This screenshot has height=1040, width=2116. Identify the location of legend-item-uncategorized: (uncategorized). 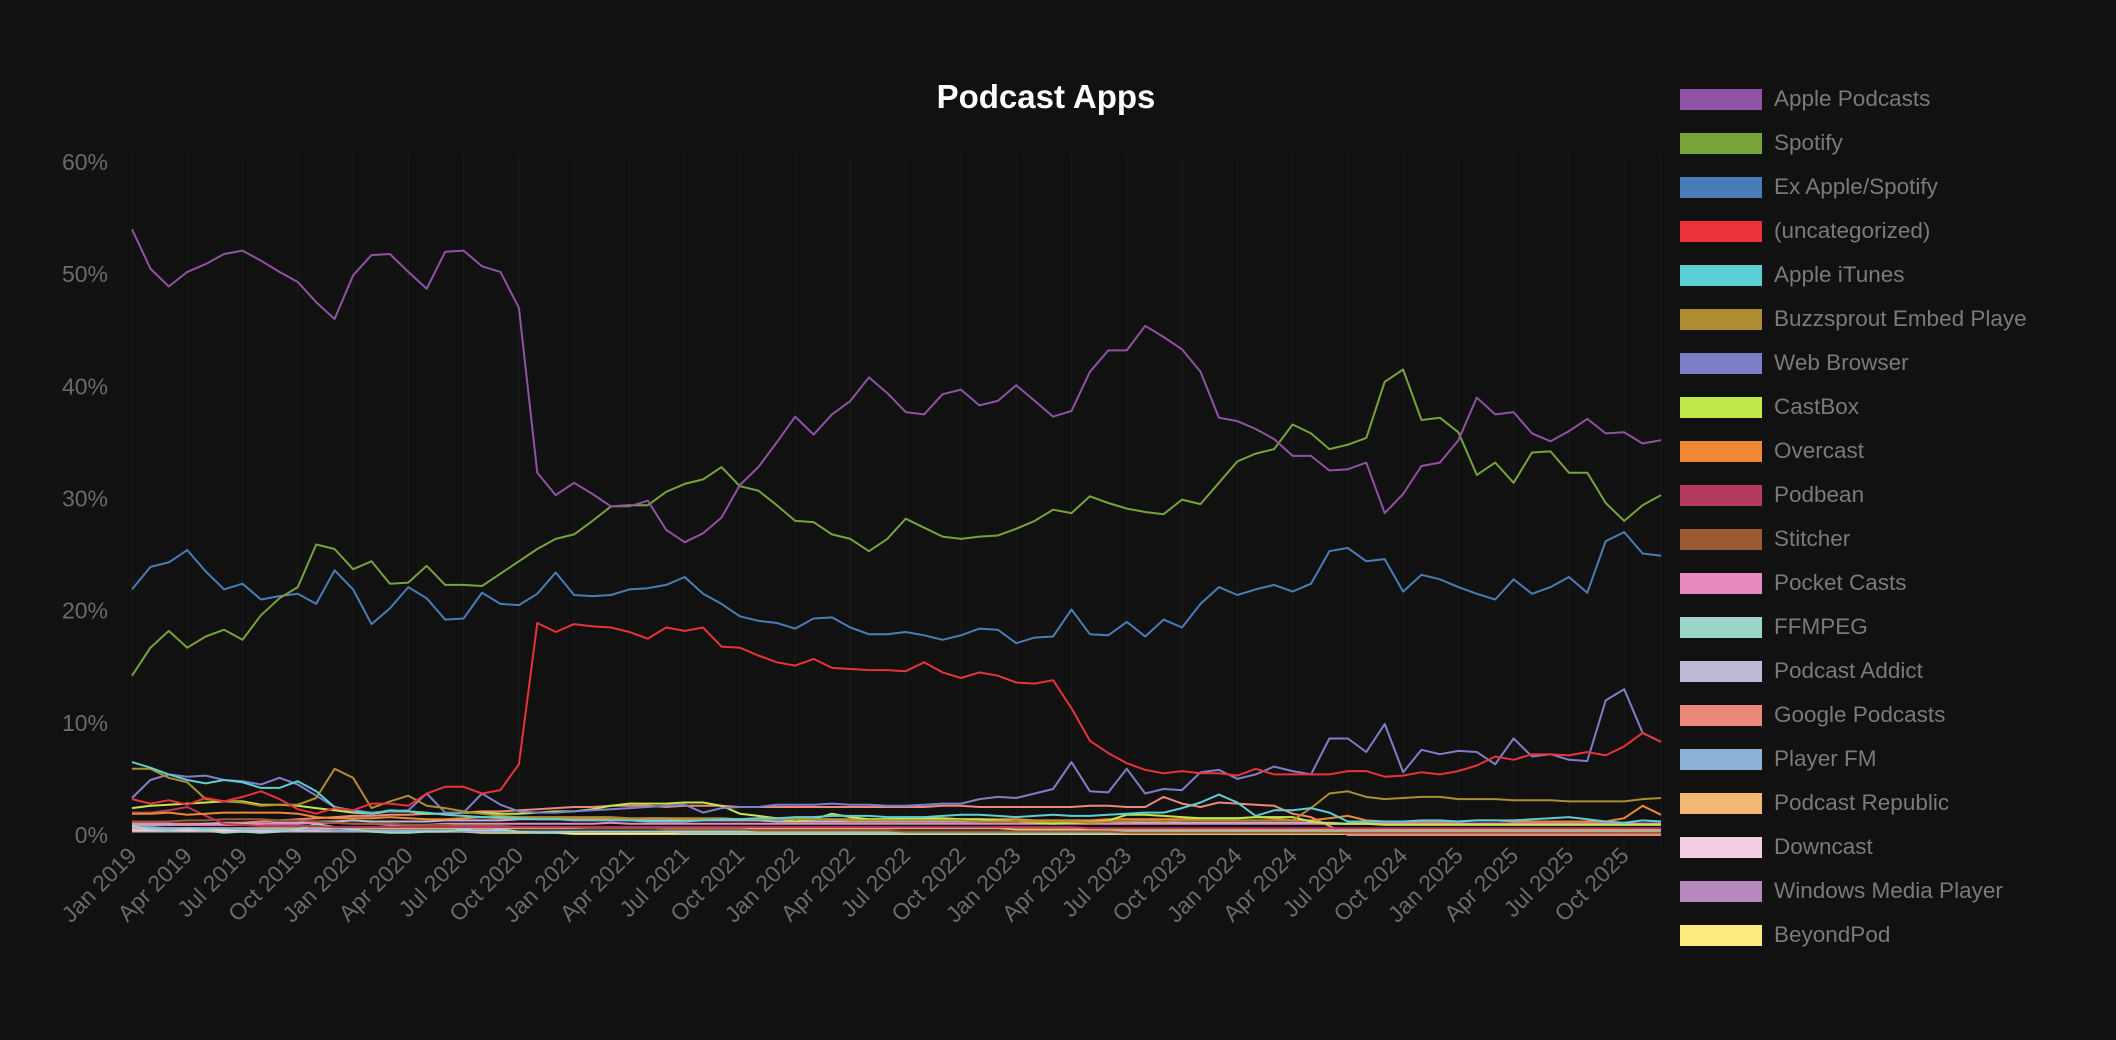
(1853, 231).